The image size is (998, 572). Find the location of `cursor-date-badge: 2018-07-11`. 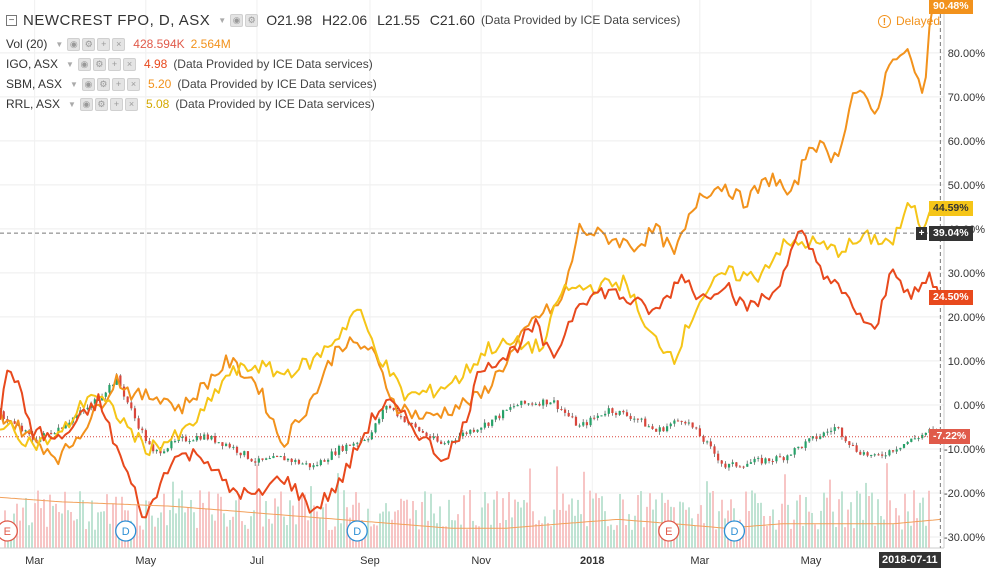

cursor-date-badge: 2018-07-11 is located at coordinates (910, 560).